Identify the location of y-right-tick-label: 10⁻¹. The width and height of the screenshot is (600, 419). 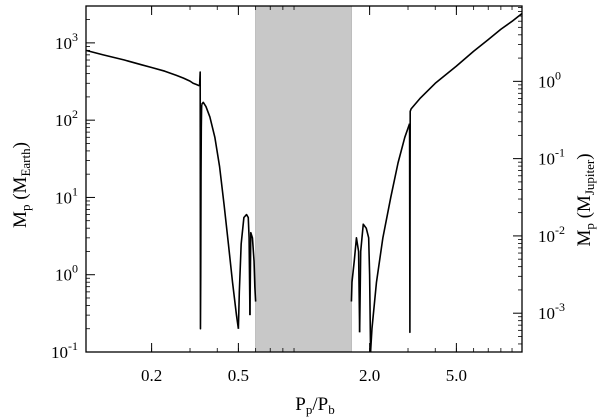
(551, 157).